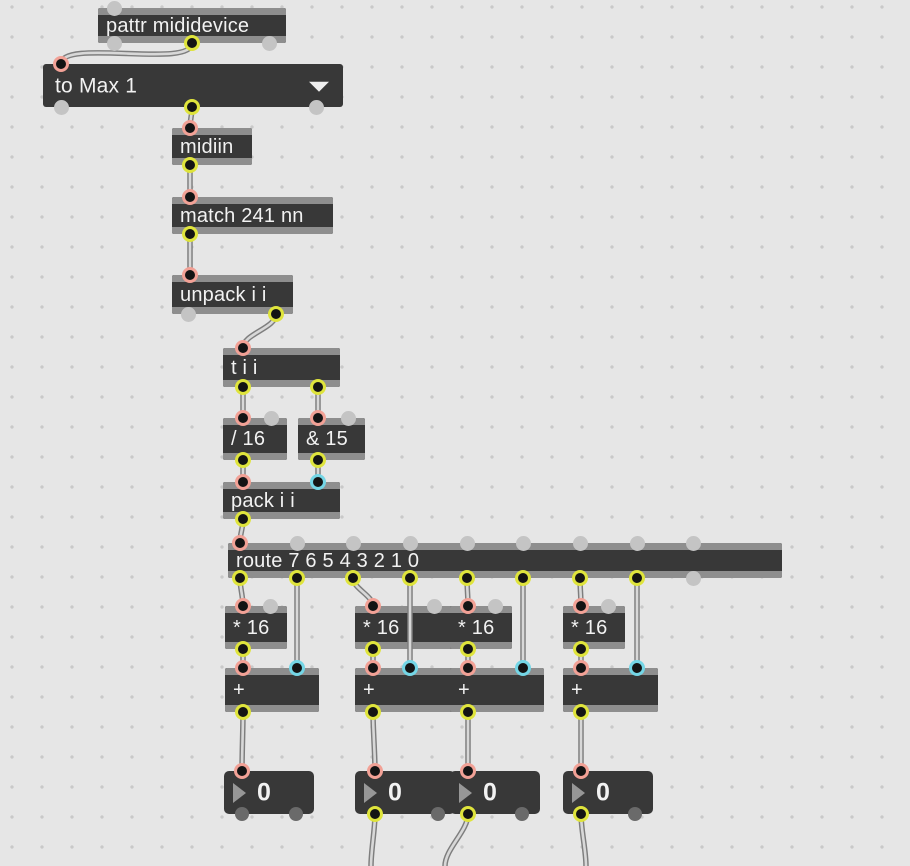 This screenshot has height=866, width=910. Describe the element at coordinates (223, 294) in the screenshot. I see `object-text: unpack i i` at that location.